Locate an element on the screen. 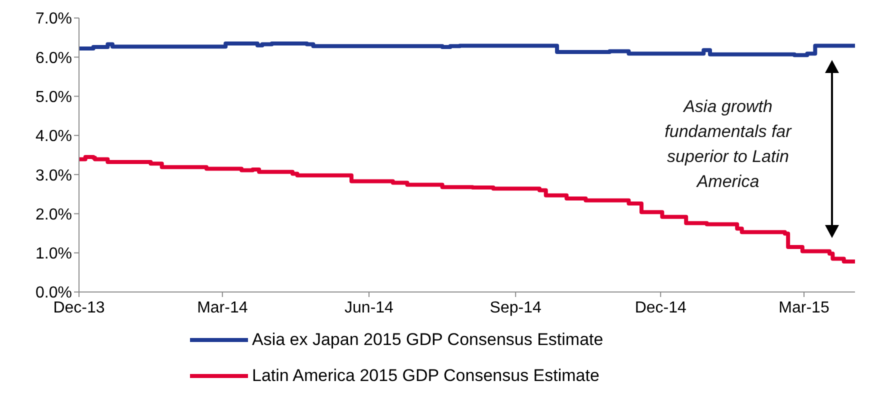 The width and height of the screenshot is (892, 403). y-tick-label: 2.0% is located at coordinates (54, 215).